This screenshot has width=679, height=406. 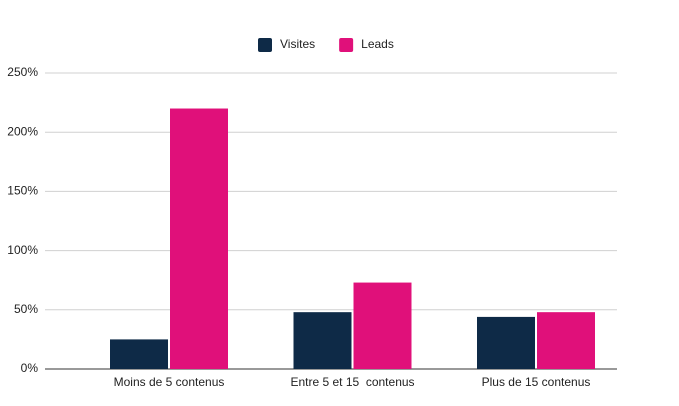 What do you see at coordinates (26, 309) in the screenshot?
I see `y-tick-label: 50%` at bounding box center [26, 309].